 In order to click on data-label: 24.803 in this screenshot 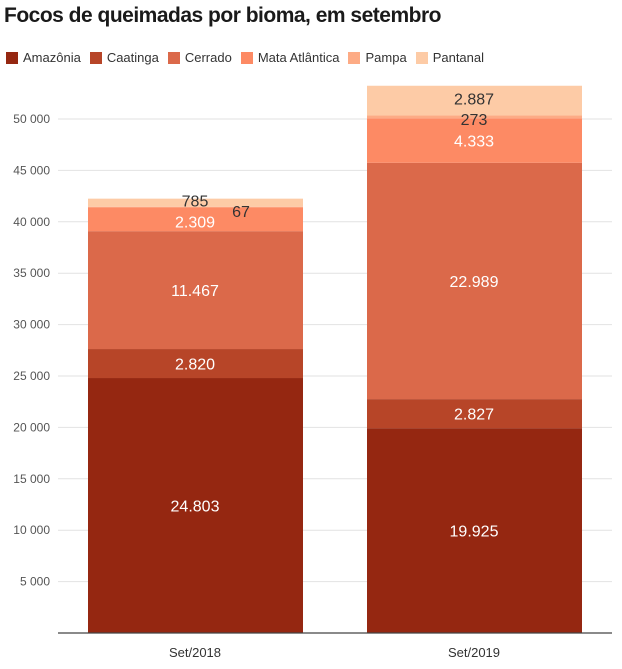, I will do `click(195, 507)`.